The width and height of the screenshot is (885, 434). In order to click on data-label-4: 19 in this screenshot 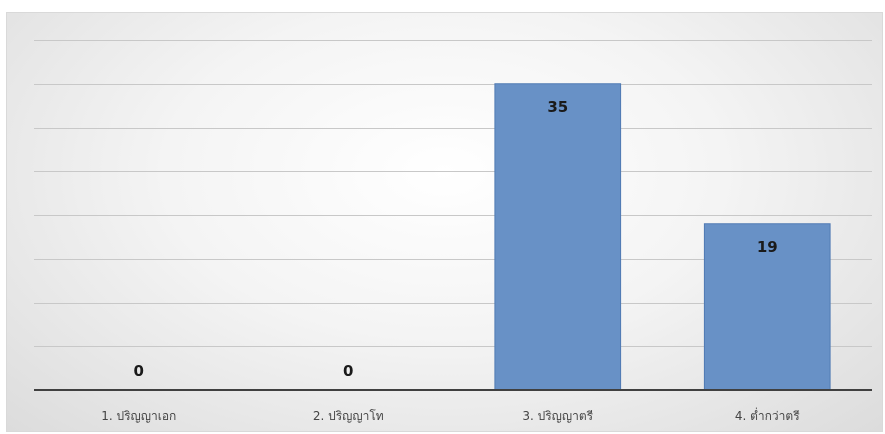, I will do `click(767, 247)`.